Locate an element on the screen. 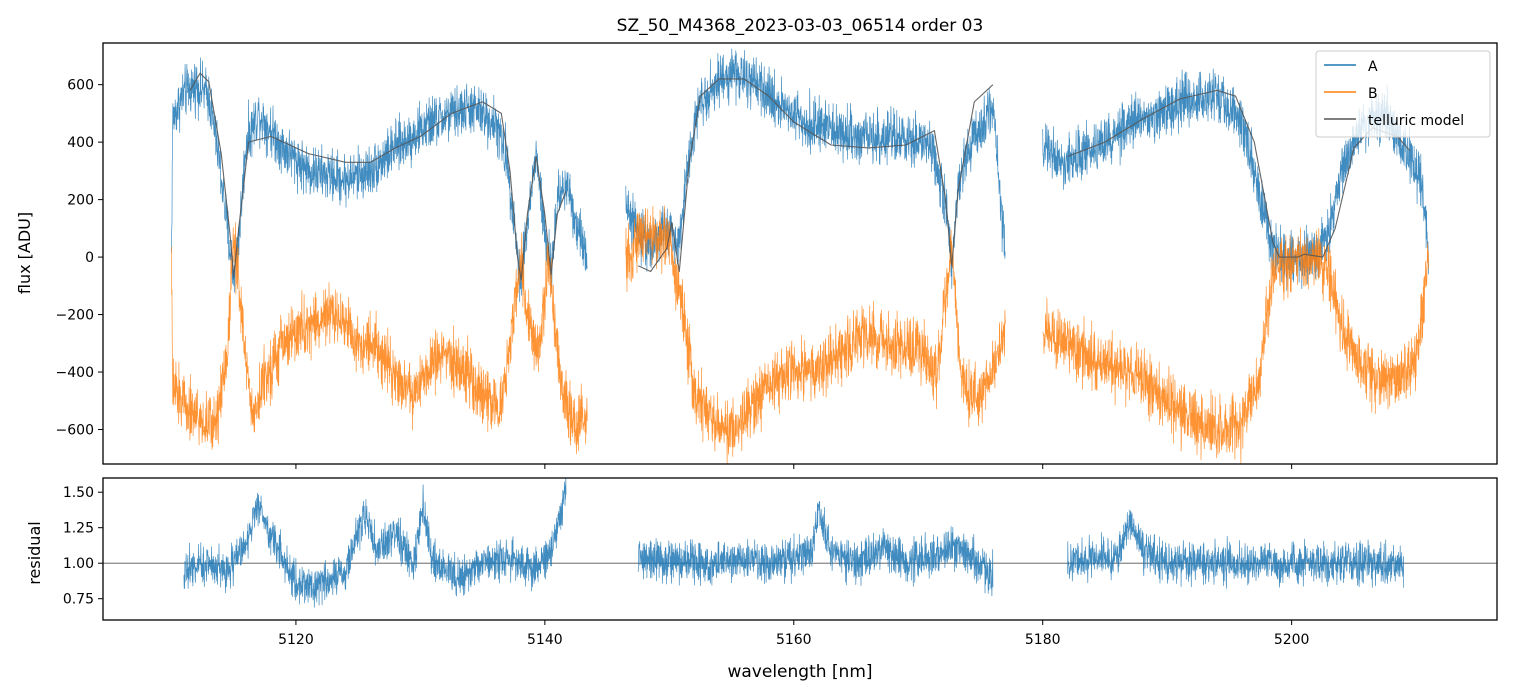 This screenshot has height=696, width=1513. bottom-y-axis-label: residual is located at coordinates (34, 552).